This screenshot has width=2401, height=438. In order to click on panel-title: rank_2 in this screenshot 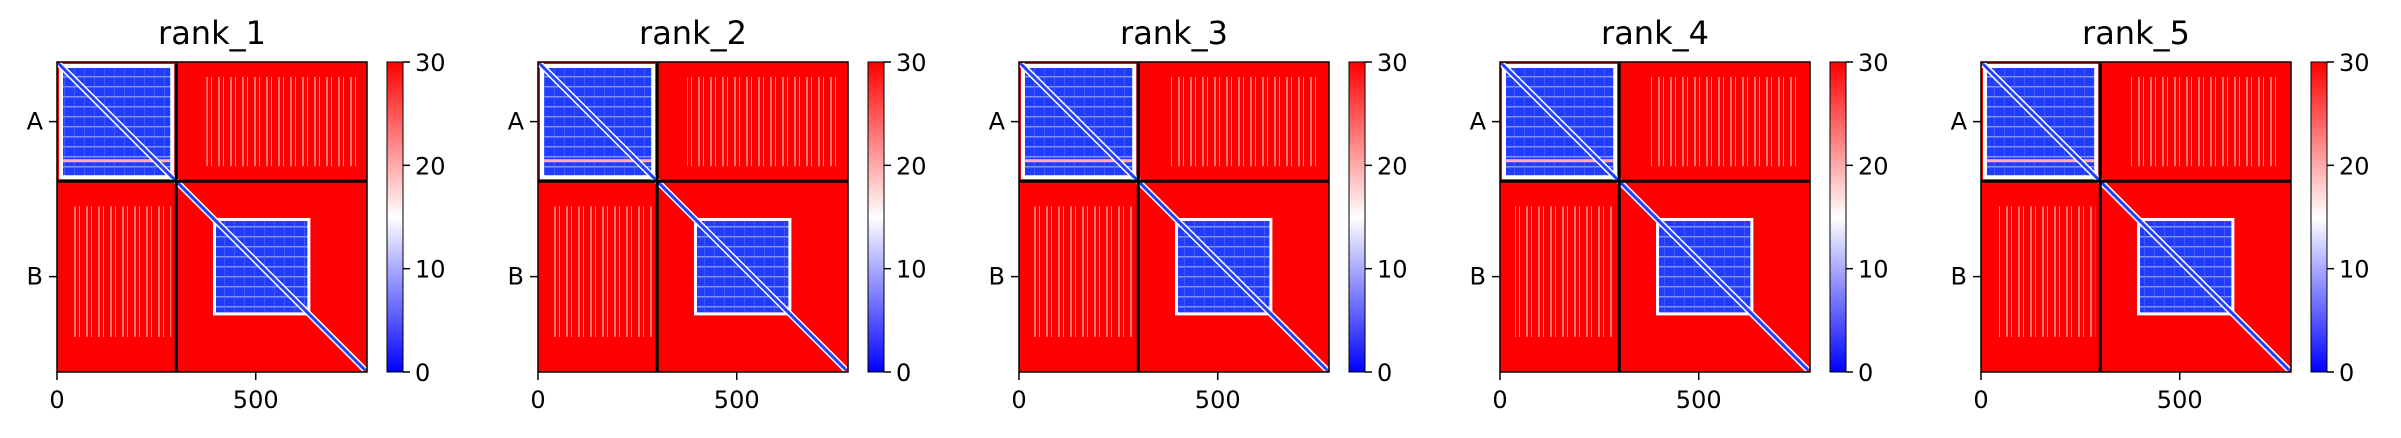, I will do `click(693, 33)`.